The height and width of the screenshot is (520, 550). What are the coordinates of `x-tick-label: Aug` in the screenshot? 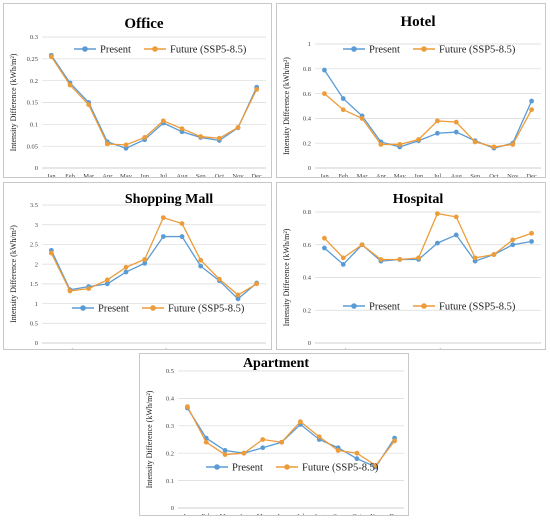 It's located at (457, 348).